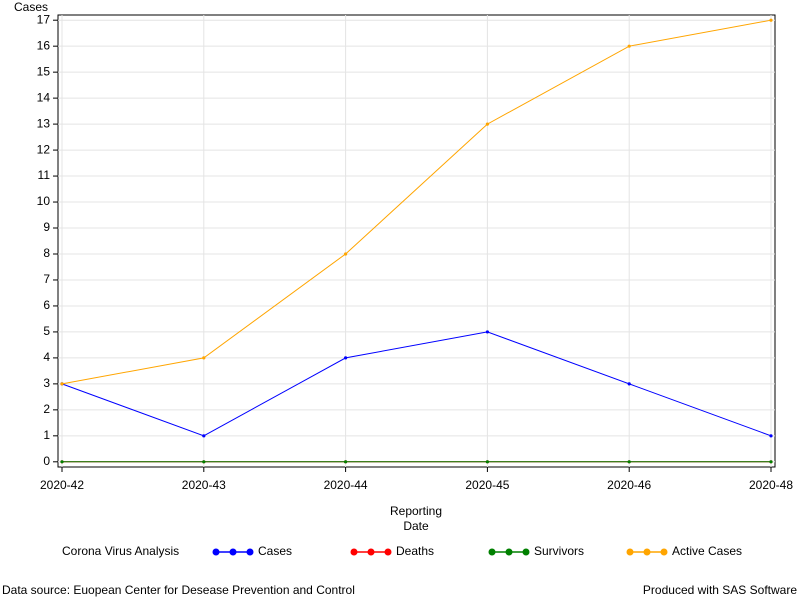  What do you see at coordinates (46, 279) in the screenshot?
I see `y-tick-label: 7` at bounding box center [46, 279].